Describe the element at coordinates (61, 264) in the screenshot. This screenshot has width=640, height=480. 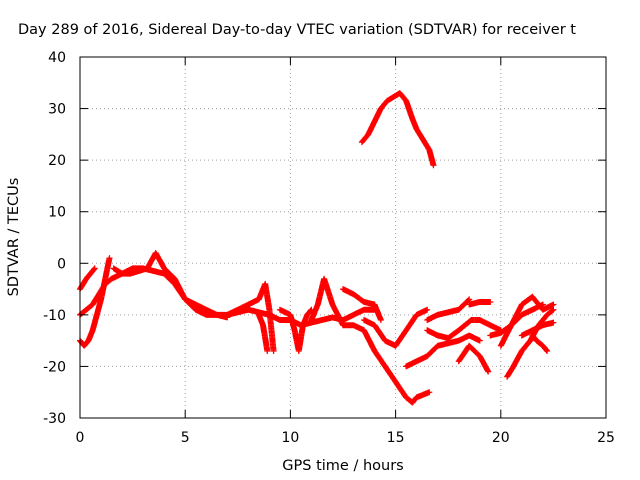
I see `y-tick-label: 0` at that location.